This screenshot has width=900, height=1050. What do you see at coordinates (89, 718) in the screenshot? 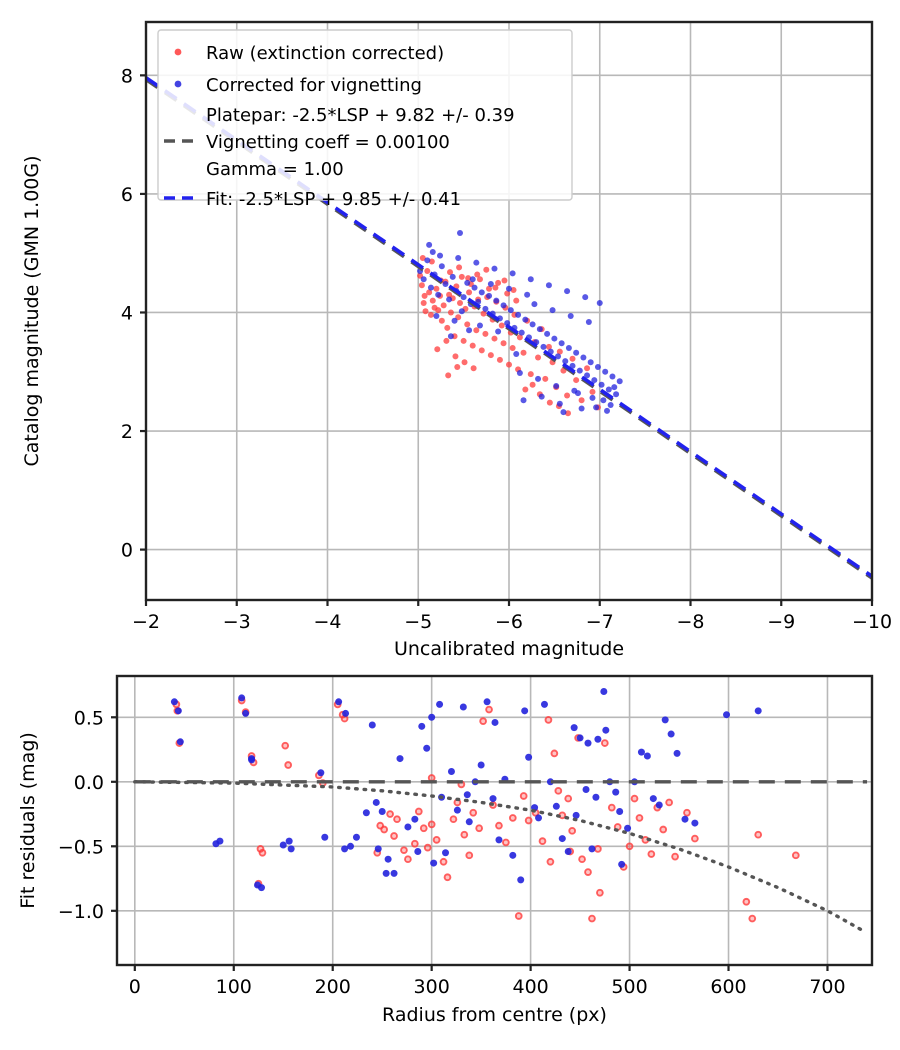
I see `y-tick-label: 0.5` at bounding box center [89, 718].